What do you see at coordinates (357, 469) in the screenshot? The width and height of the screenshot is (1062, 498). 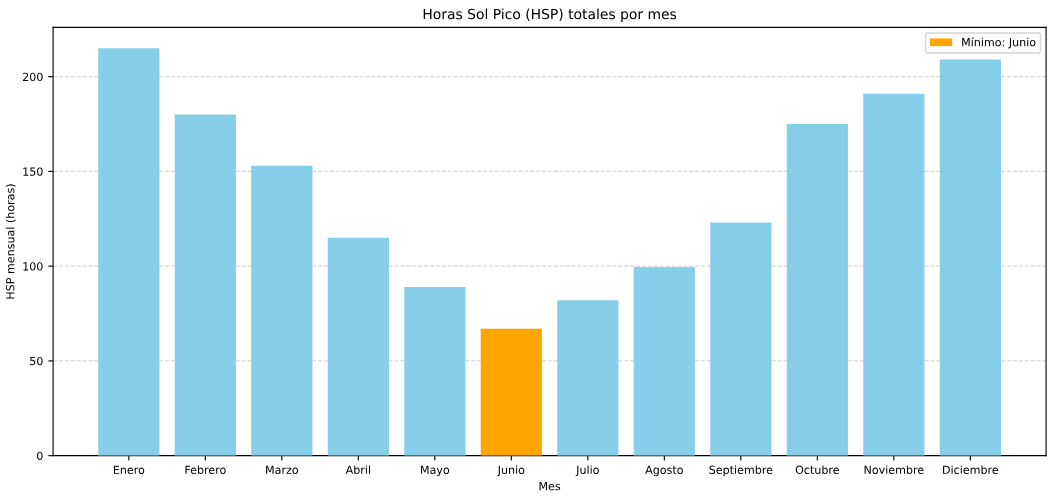 I see `x-tick-label: Abril` at bounding box center [357, 469].